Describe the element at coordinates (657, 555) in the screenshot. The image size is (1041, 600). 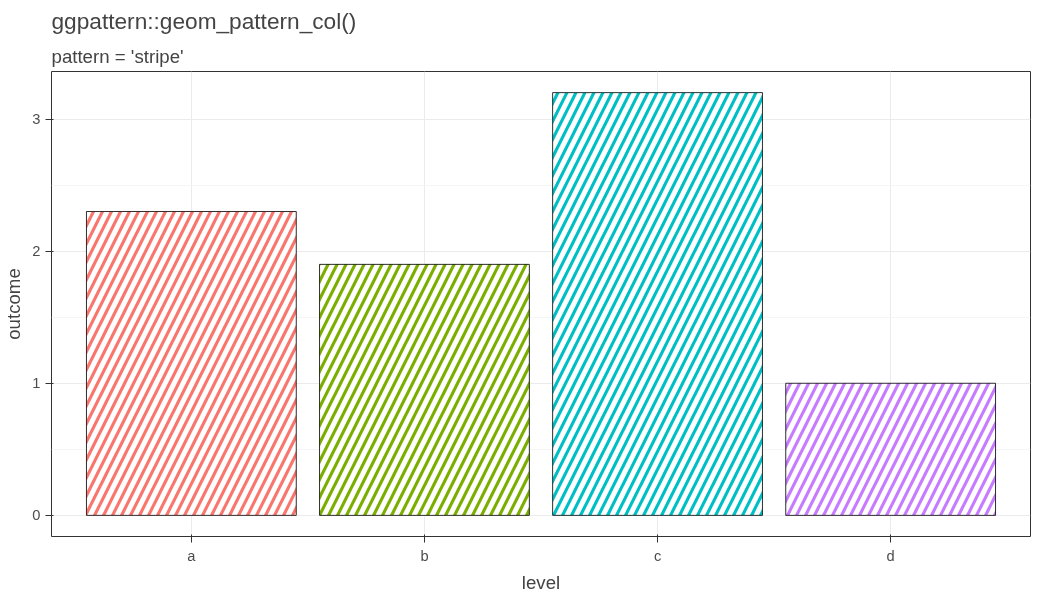
I see `x-tick-label: c` at that location.